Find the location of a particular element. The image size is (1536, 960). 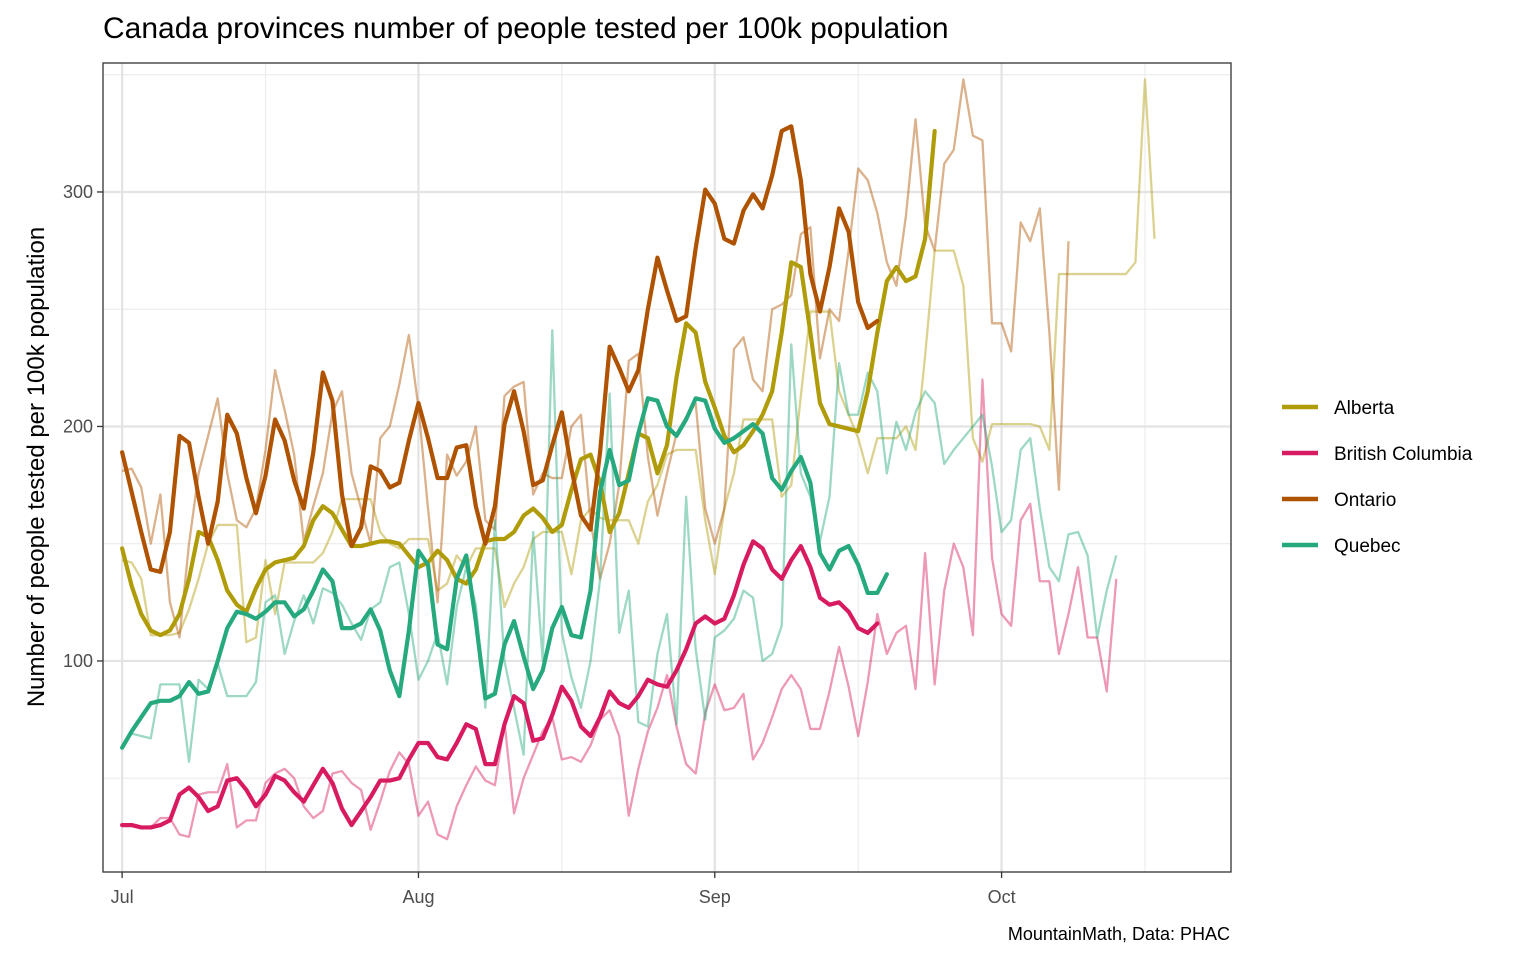

y-tick-label: 200 is located at coordinates (78, 426).